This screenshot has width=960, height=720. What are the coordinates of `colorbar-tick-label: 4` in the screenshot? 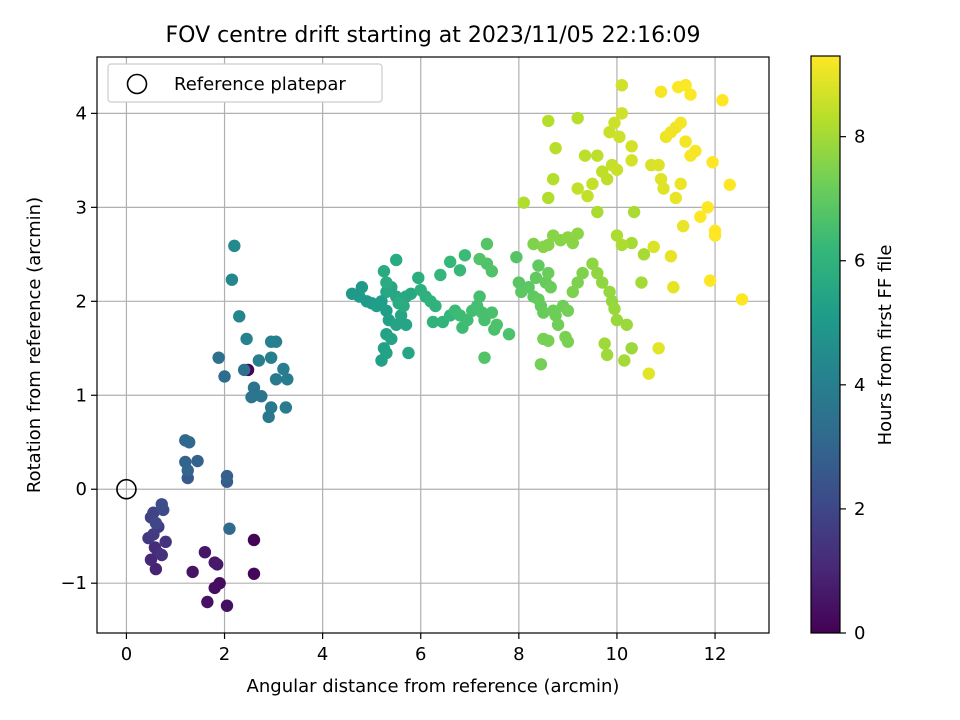 It's located at (859, 385).